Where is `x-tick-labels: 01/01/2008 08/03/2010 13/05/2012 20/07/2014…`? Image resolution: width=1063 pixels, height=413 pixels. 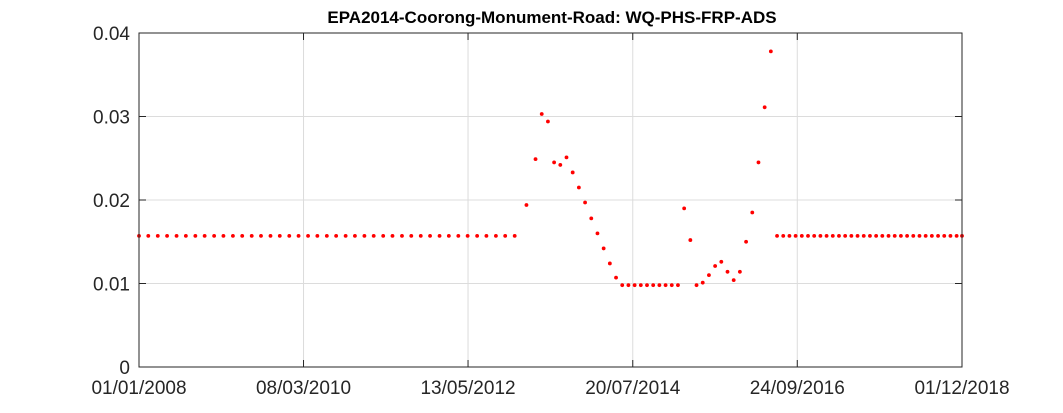
x-tick-labels: 01/01/2008 08/03/2010 13/05/2012 20/07/2014… is located at coordinates (550, 388).